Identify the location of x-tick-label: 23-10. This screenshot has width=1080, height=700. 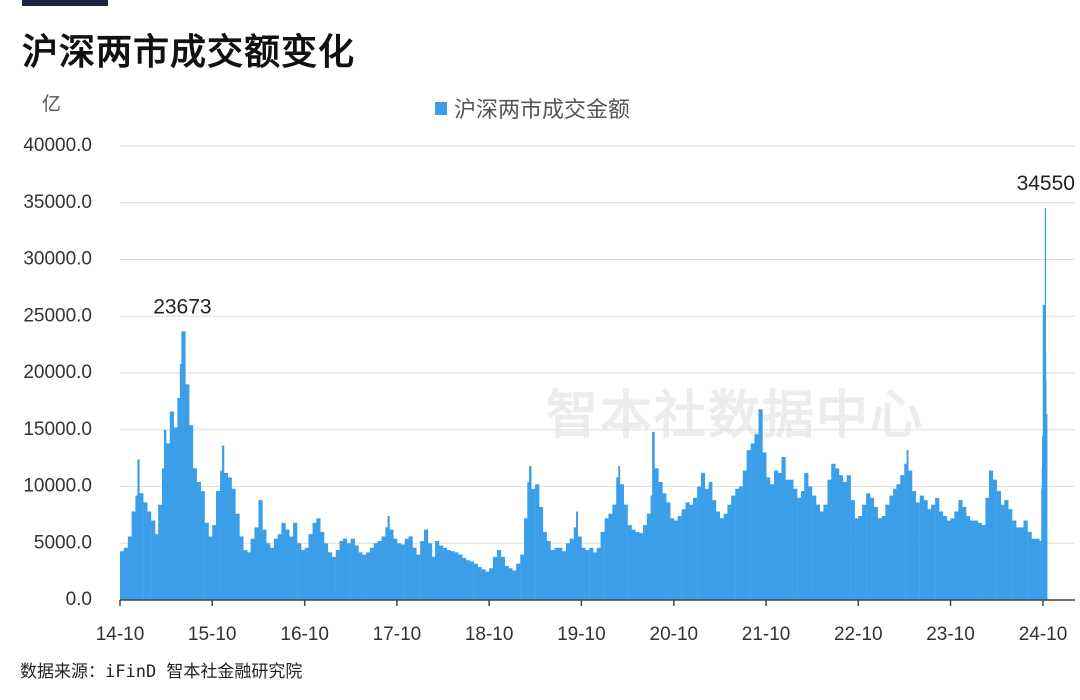
(950, 634).